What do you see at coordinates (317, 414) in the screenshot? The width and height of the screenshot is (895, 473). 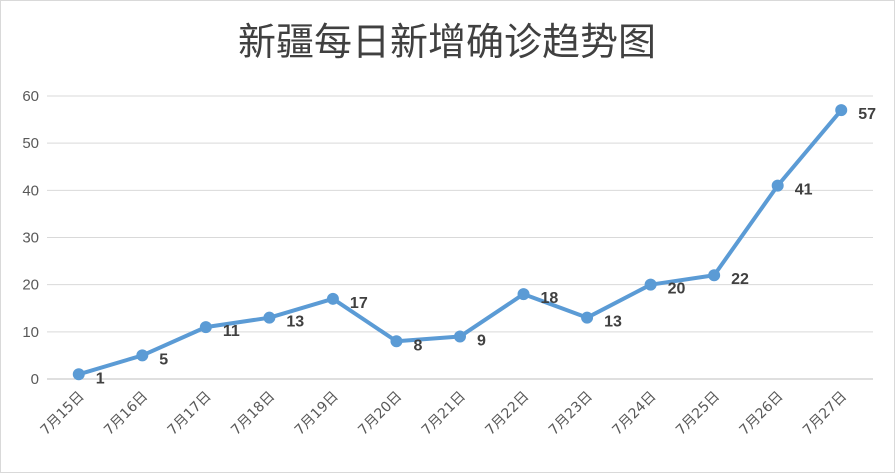 I see `x-tick-label: 7月19日` at bounding box center [317, 414].